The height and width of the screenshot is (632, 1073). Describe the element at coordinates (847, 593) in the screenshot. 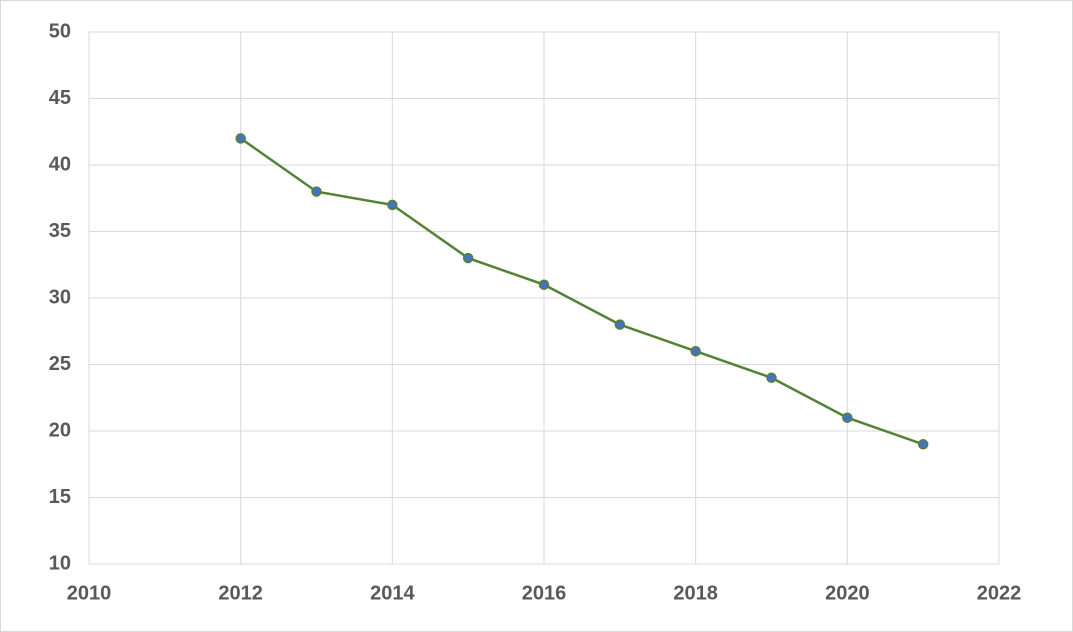

I see `x-tick-label: 2020` at that location.